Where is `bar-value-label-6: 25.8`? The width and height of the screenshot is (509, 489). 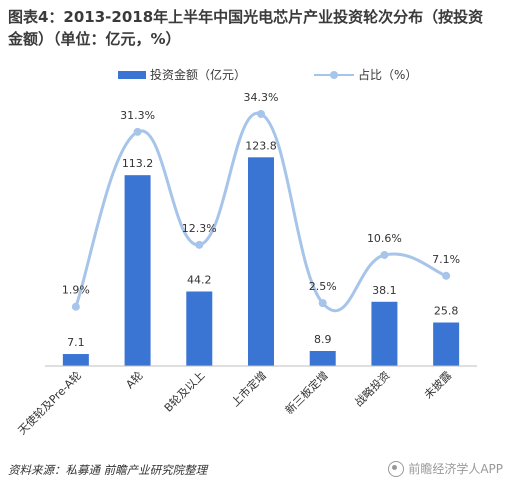
bar-value-label-6: 25.8 is located at coordinates (446, 311).